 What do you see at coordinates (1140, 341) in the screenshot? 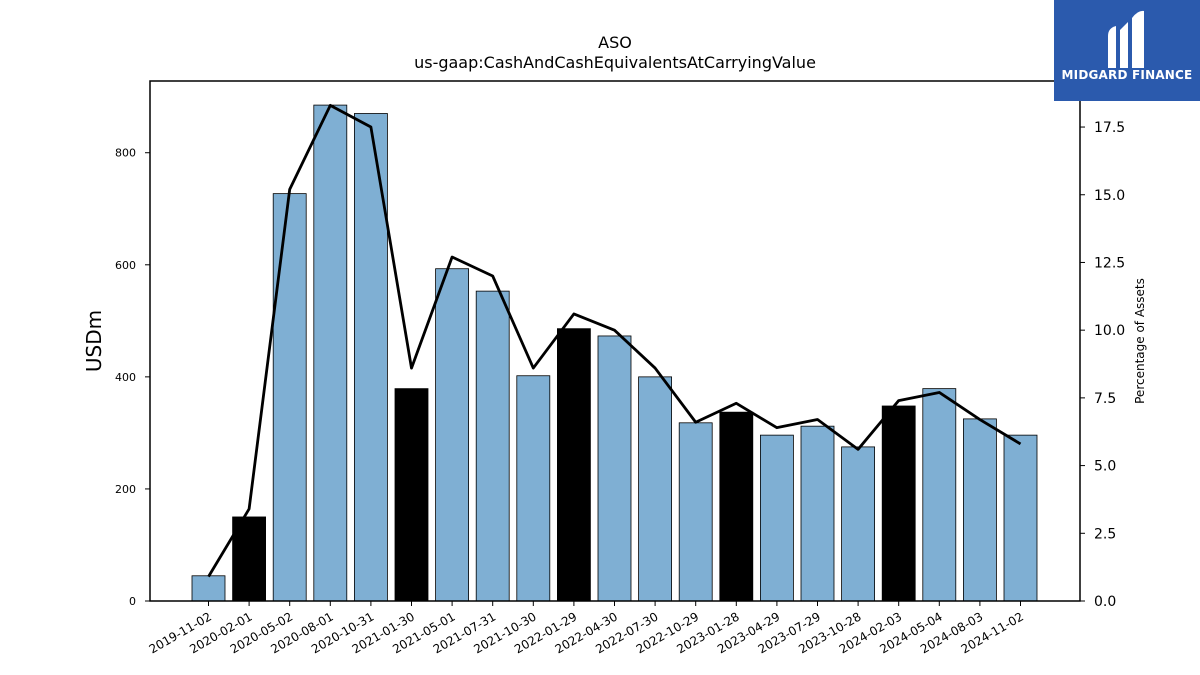
I see `y2-axis-label: Percentage of Assets` at bounding box center [1140, 341].